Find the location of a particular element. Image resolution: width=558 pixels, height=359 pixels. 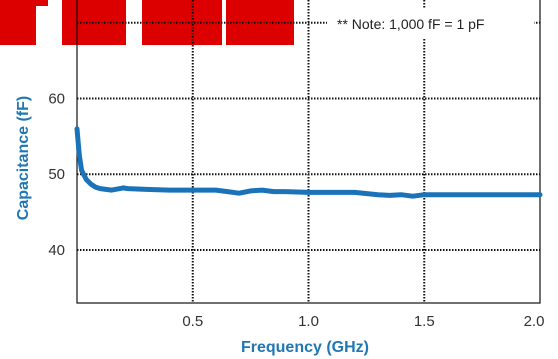

y-tick-label: 40 is located at coordinates (56, 250).